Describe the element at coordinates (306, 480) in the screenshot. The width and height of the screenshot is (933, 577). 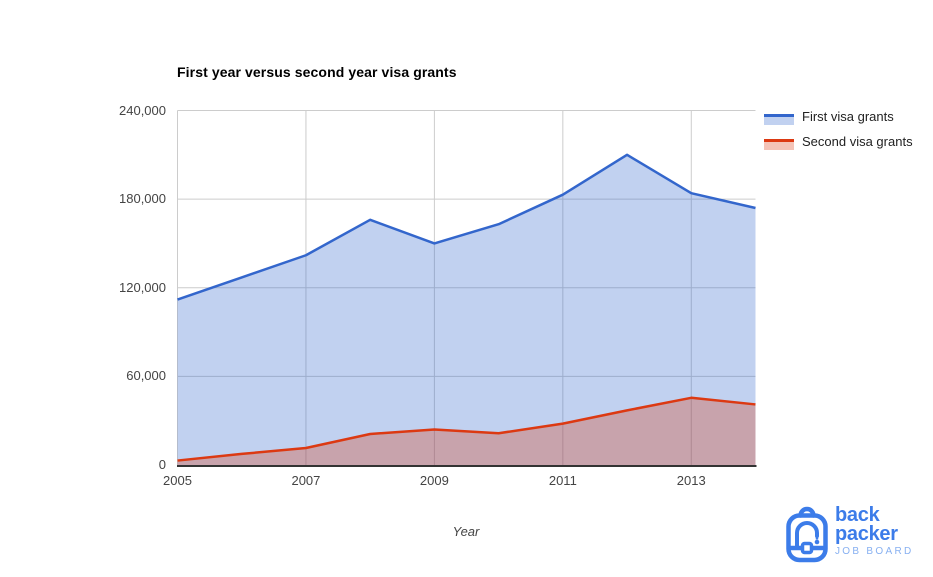
I see `x-tick-label: 2007` at that location.